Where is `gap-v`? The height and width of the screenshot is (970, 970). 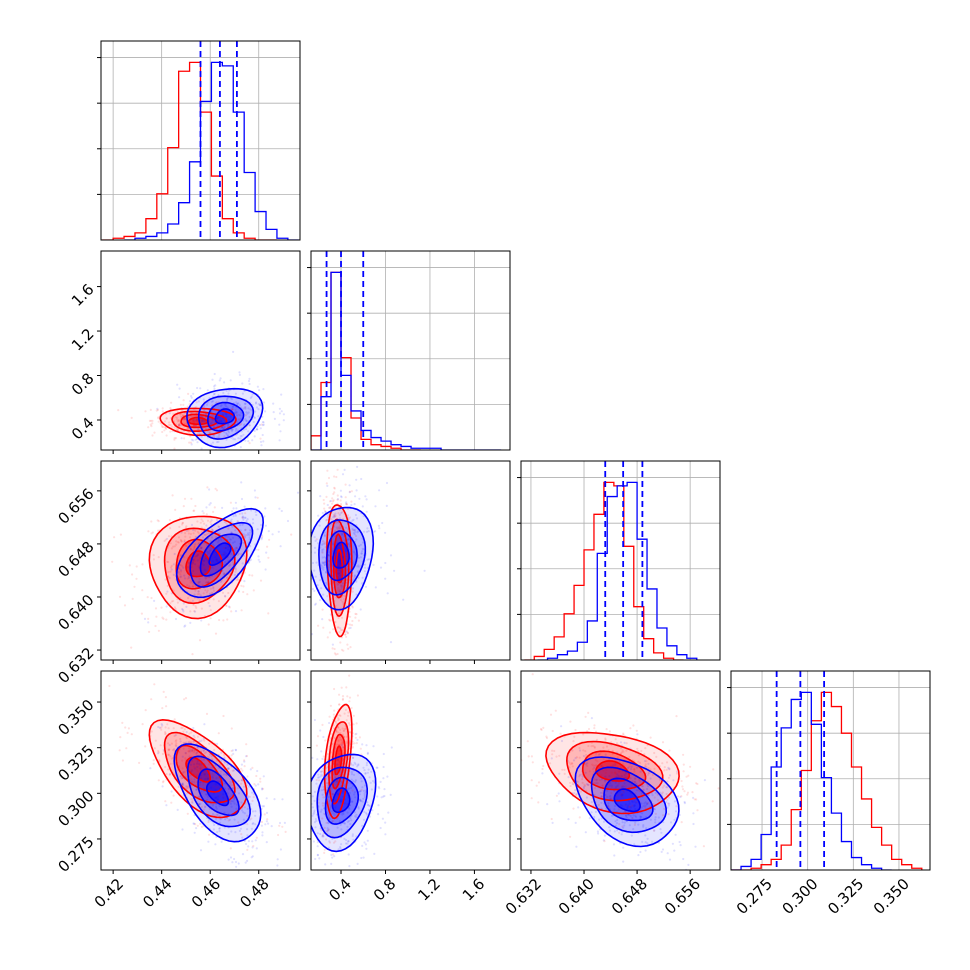
gap-v is located at coordinates (950, 485).